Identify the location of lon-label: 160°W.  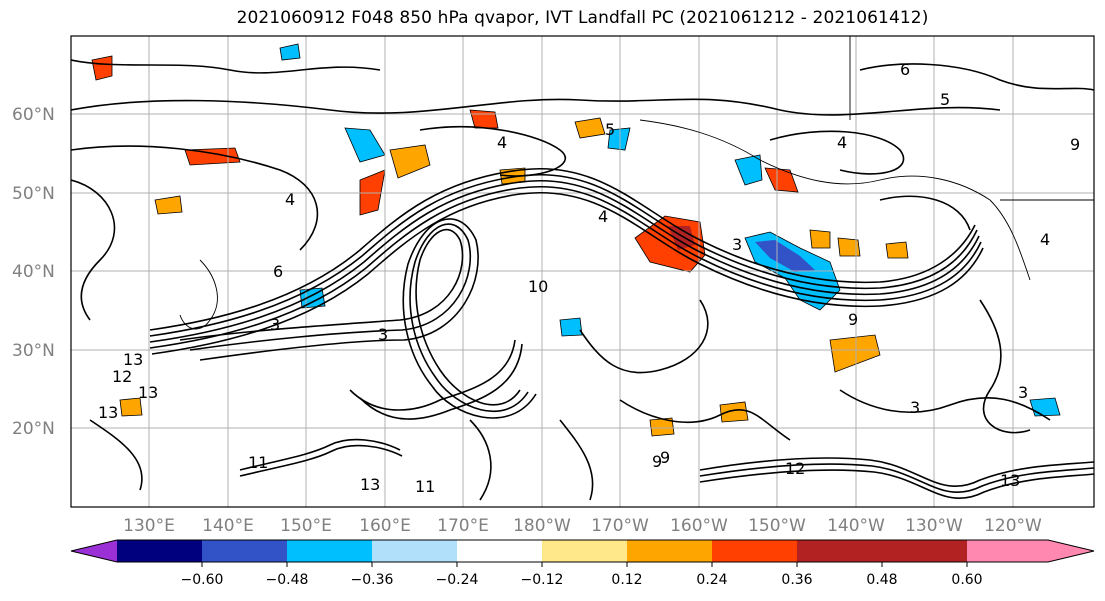
(699, 526).